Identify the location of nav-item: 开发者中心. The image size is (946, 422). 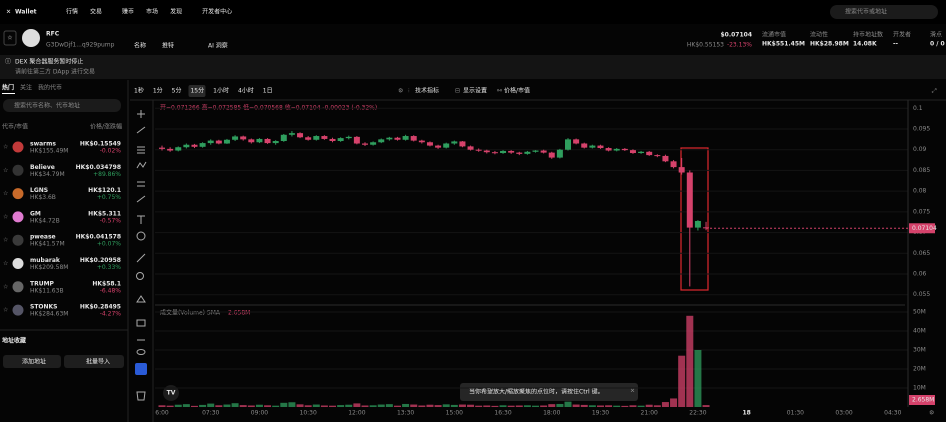
(217, 12).